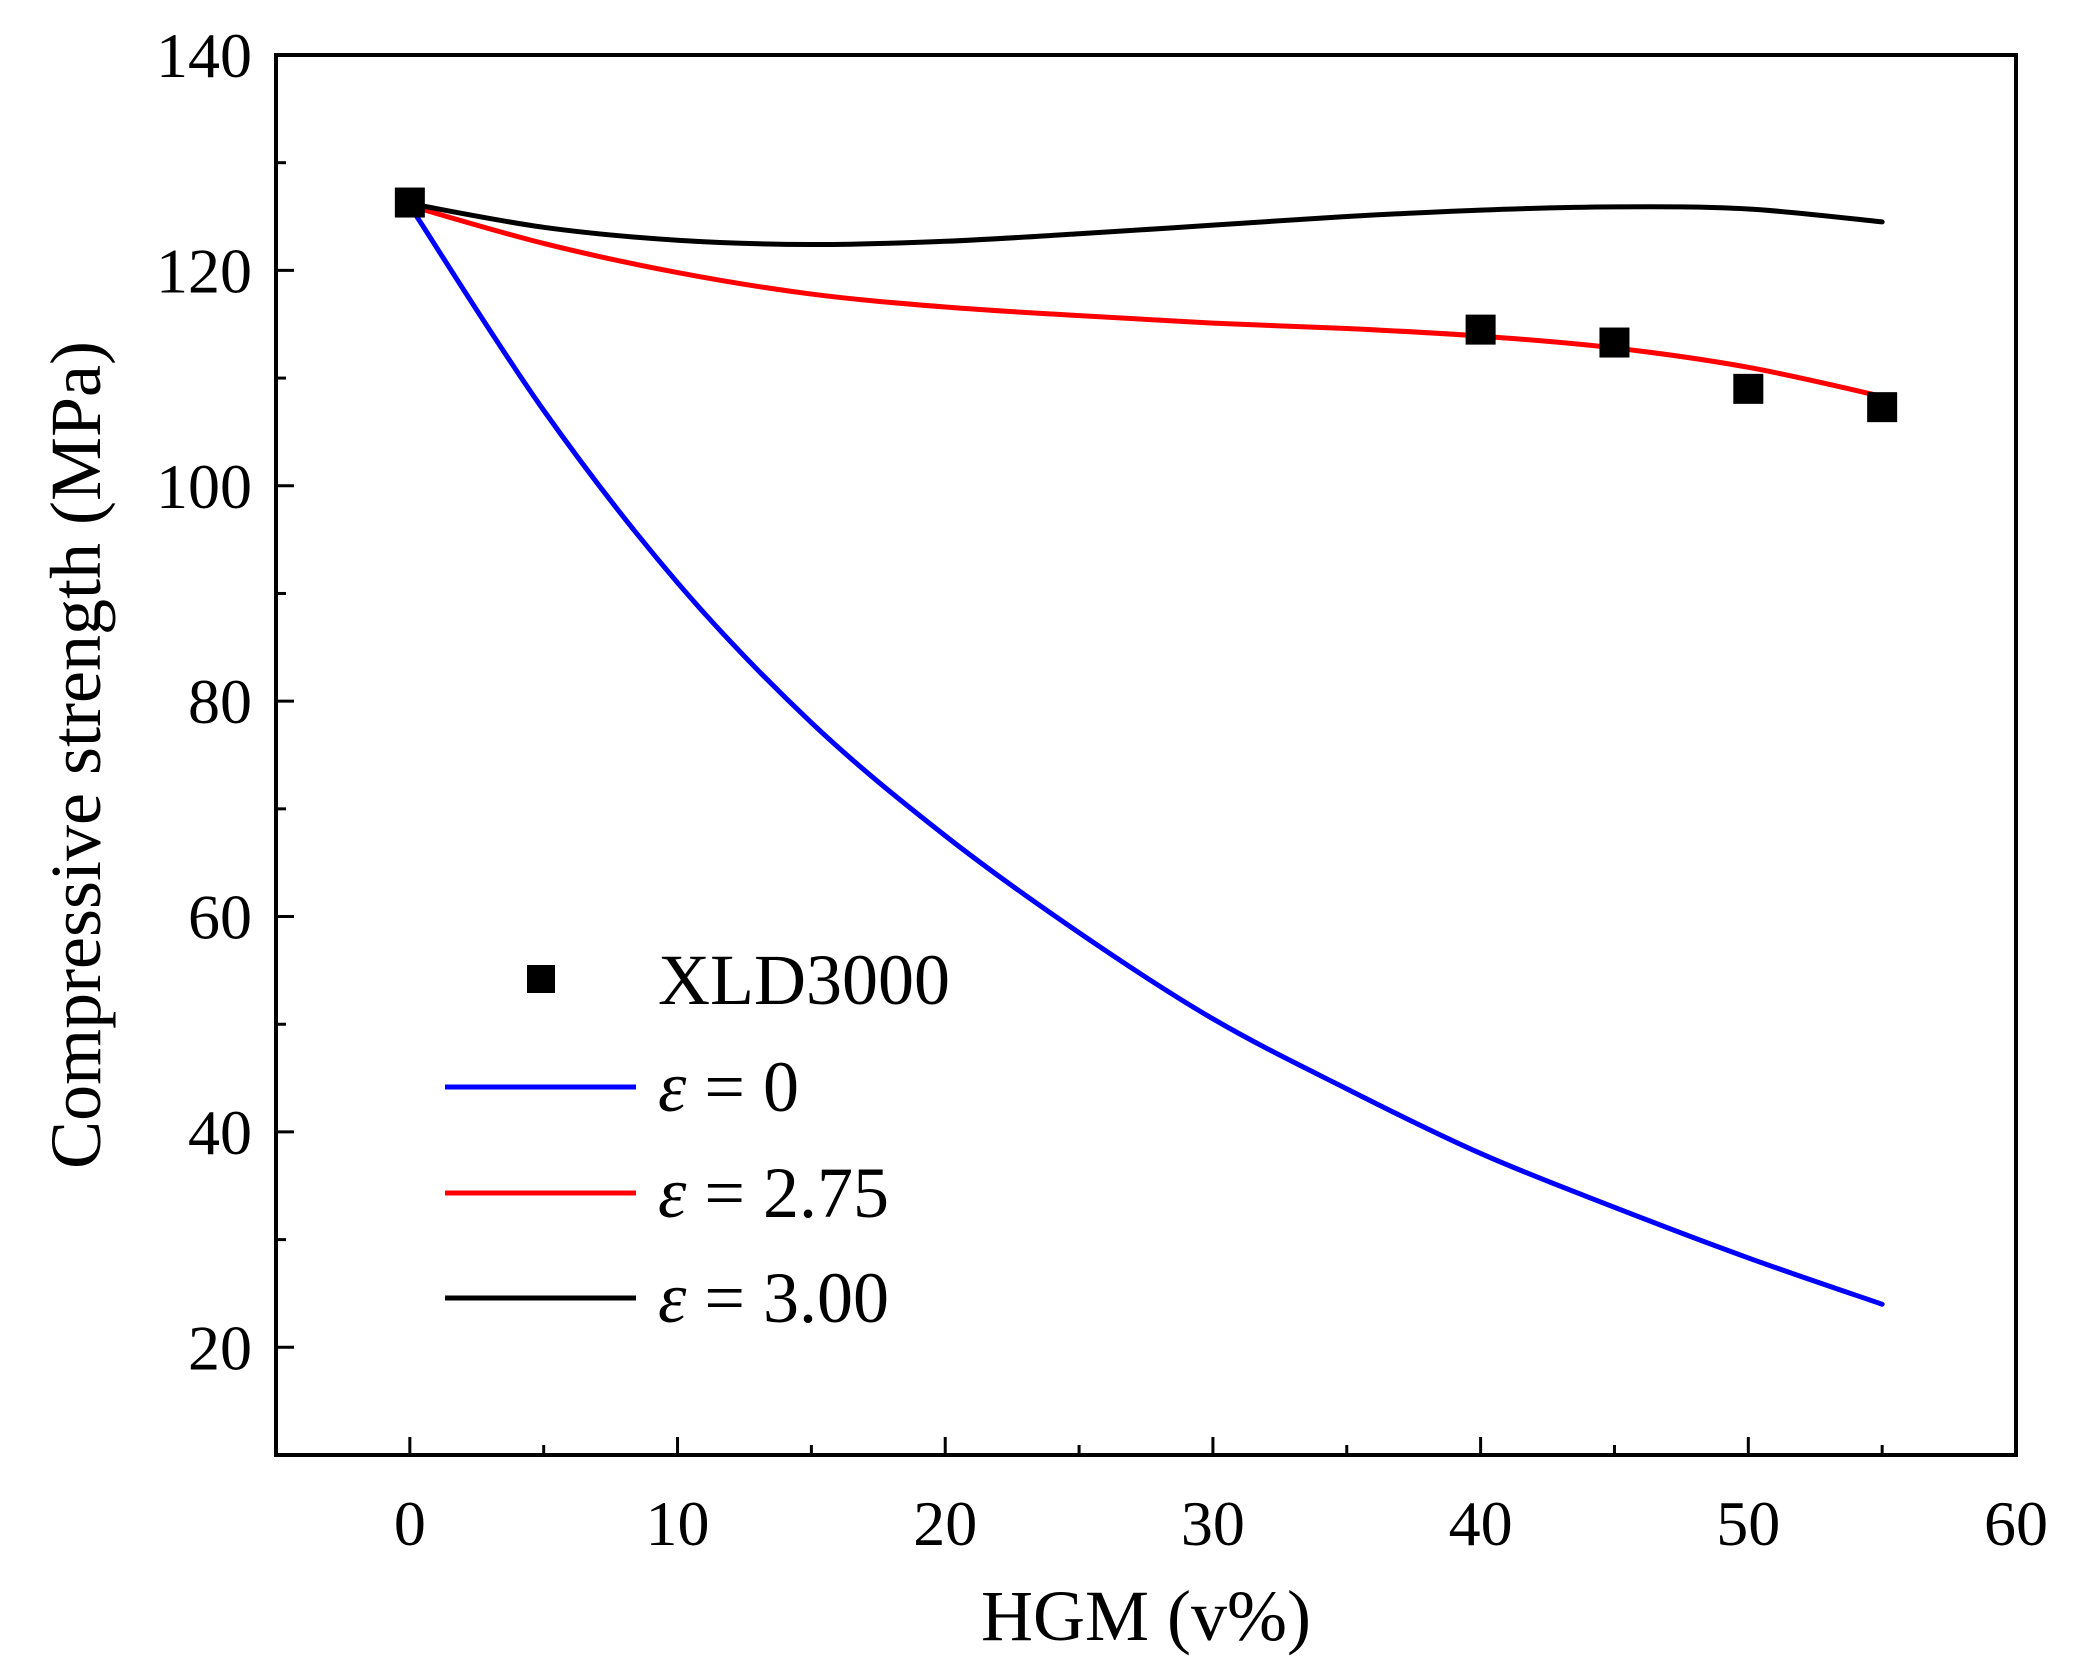 The image size is (2076, 1676). Describe the element at coordinates (945, 1523) in the screenshot. I see `x-tick-label: 20` at that location.